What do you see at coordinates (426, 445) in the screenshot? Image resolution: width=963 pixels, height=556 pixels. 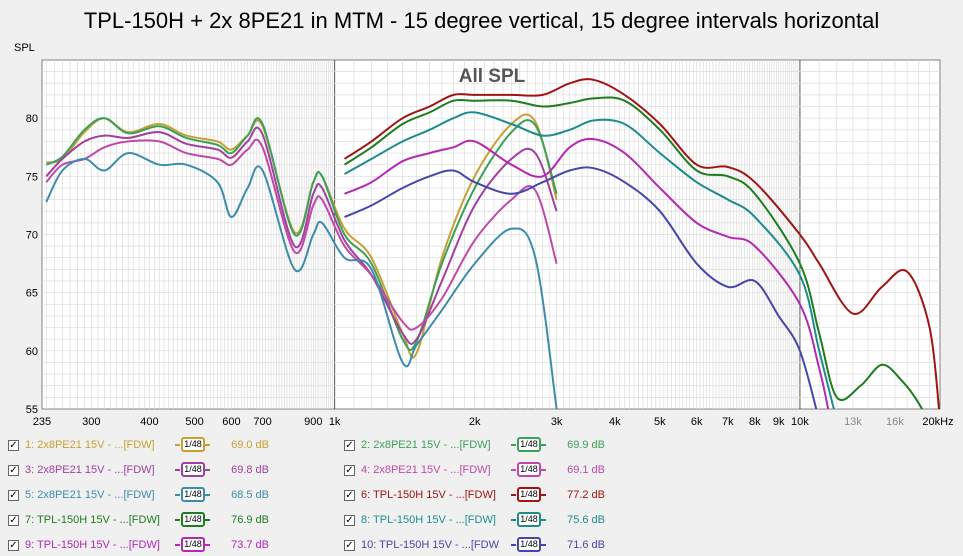 I see `legend-series-name: 2: 2x8PE21 15V - ...[FDW]` at bounding box center [426, 445].